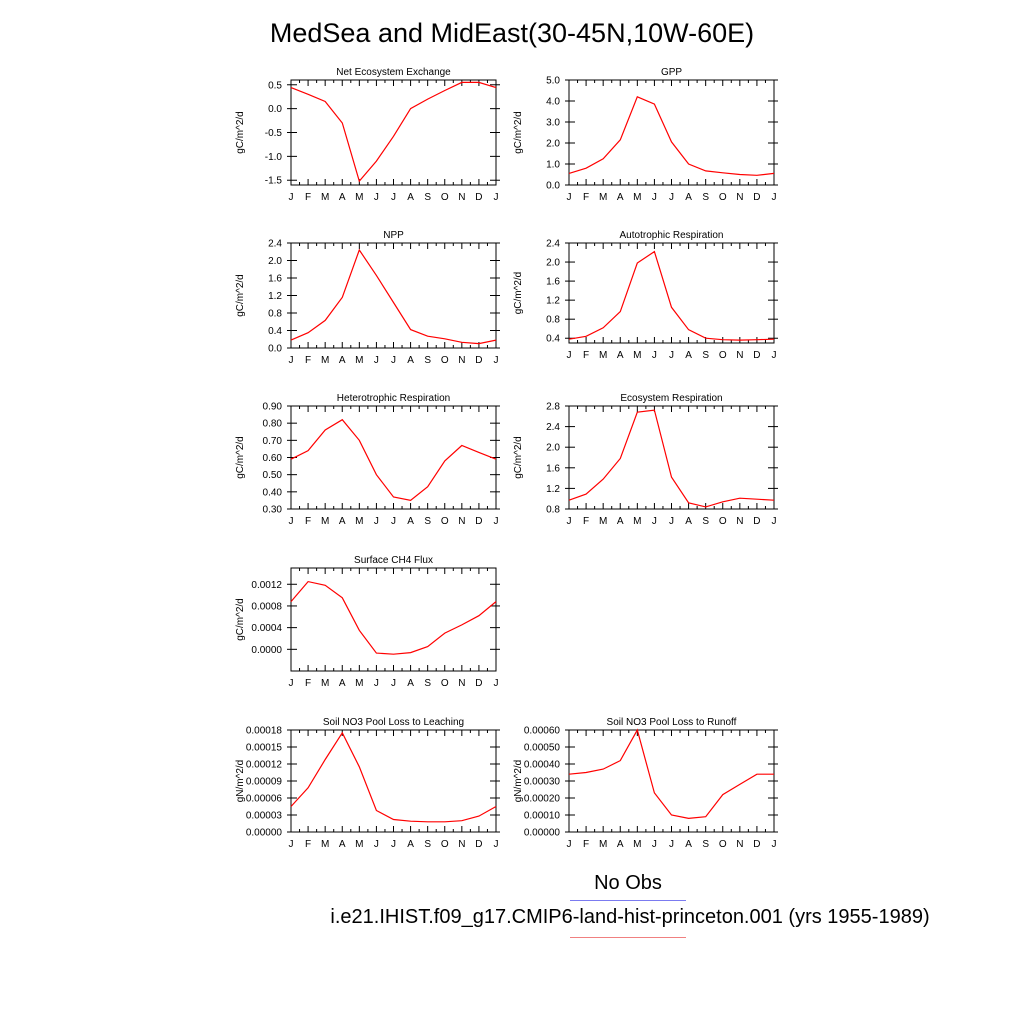 Image resolution: width=1024 pixels, height=1024 pixels. I want to click on y-tick-label: 0.0012, so click(266, 585).